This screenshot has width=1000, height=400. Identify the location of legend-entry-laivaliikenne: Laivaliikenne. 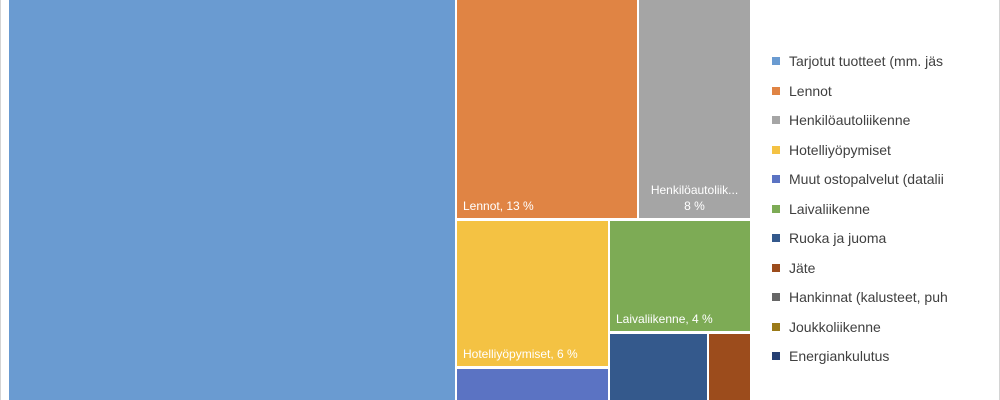
(883, 209).